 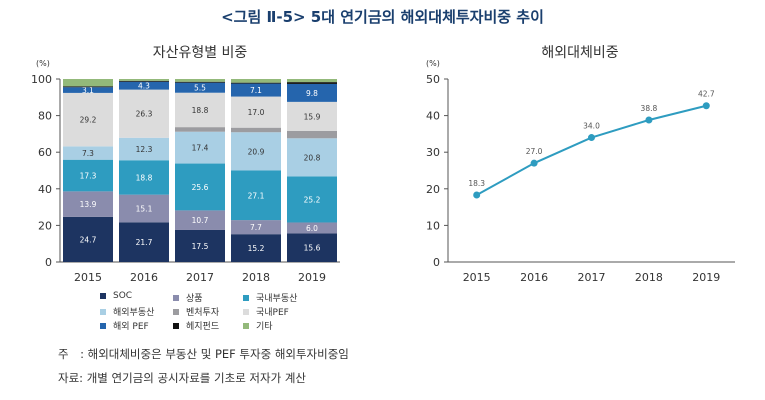 I want to click on bar-data-label: 15.6, so click(x=312, y=248).